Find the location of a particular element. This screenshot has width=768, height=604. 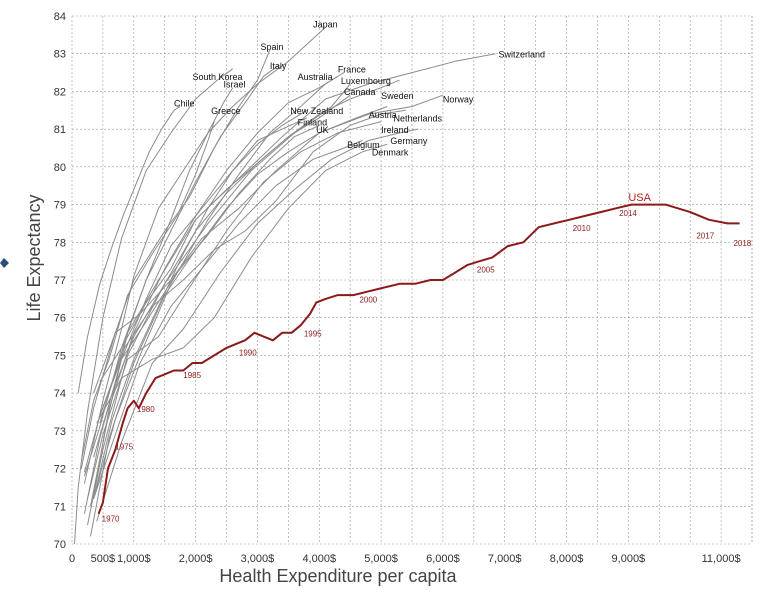

country-label: Japan is located at coordinates (325, 24).